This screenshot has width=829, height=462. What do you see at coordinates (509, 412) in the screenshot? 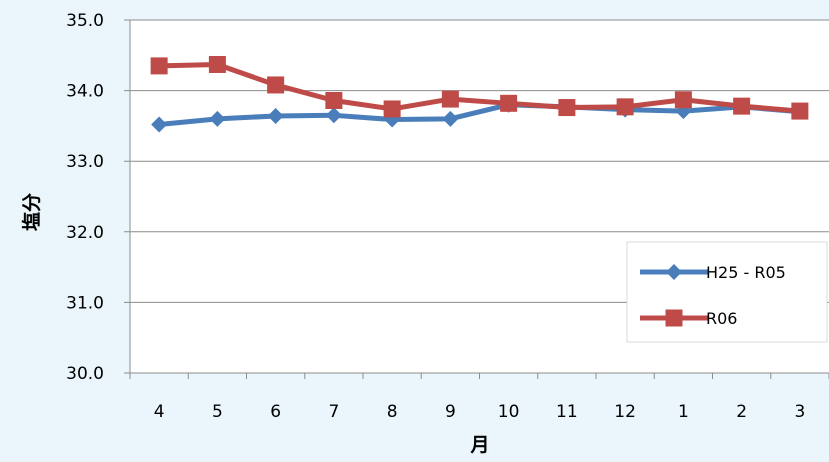
I see `x-tick-label: 10` at bounding box center [509, 412].